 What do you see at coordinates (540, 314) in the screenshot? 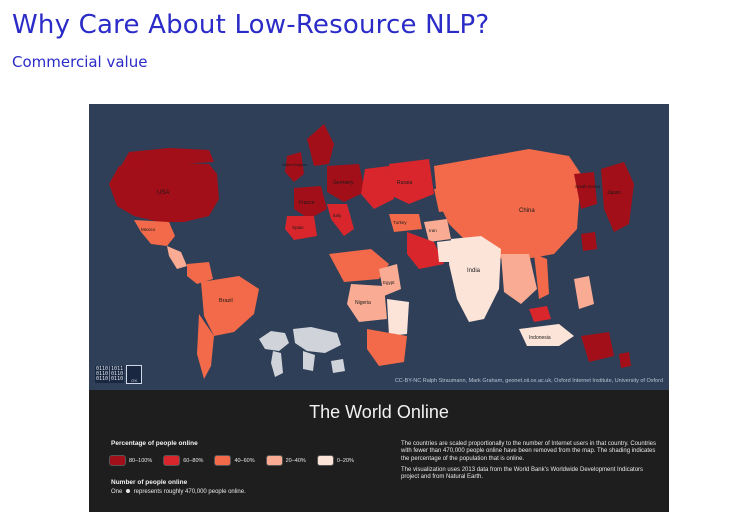
I see `region-malaysia` at bounding box center [540, 314].